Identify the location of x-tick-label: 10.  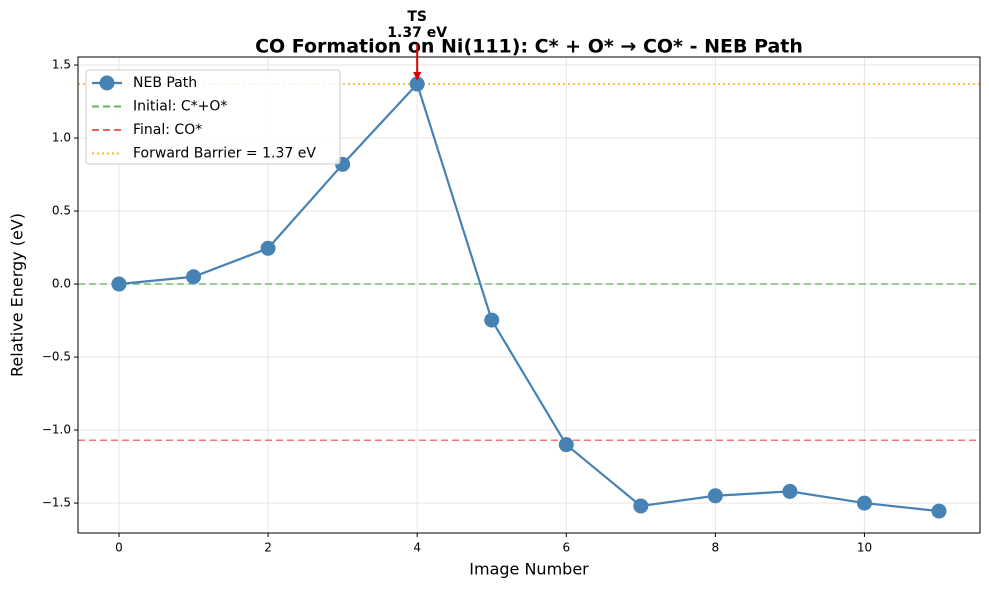
(864, 548).